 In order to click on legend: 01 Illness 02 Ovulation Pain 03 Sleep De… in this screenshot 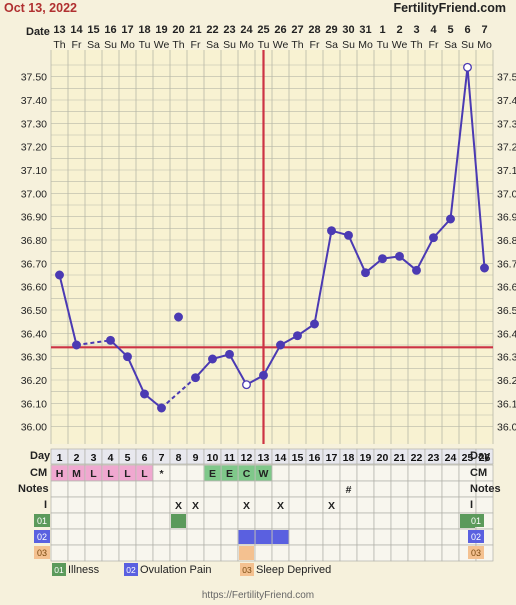, I will do `click(191, 569)`.